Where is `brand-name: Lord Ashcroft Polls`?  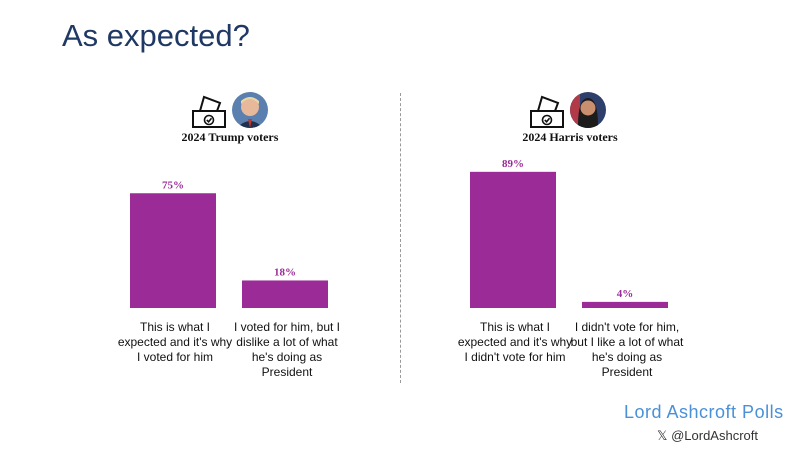 brand-name: Lord Ashcroft Polls is located at coordinates (704, 412).